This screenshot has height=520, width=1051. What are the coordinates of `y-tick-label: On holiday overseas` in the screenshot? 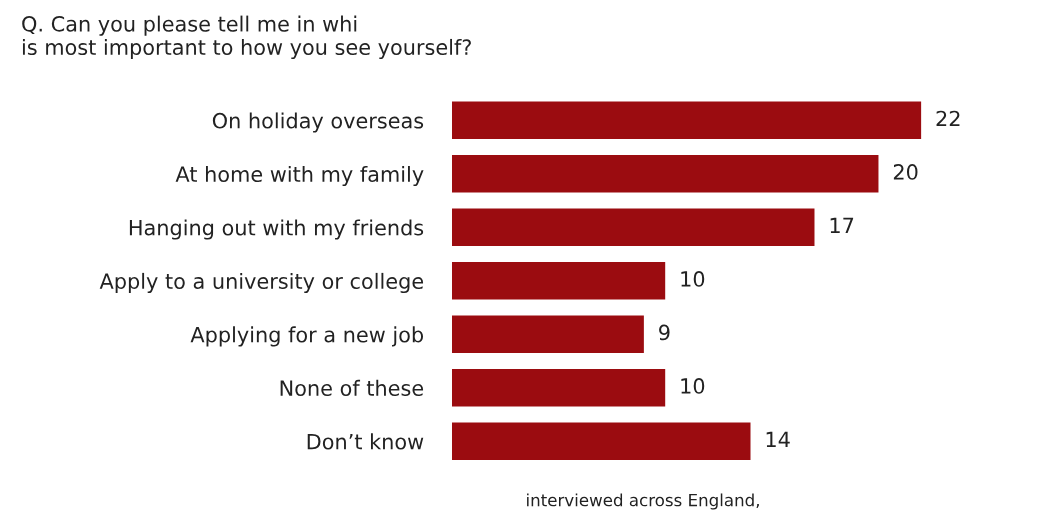 It's located at (318, 122).